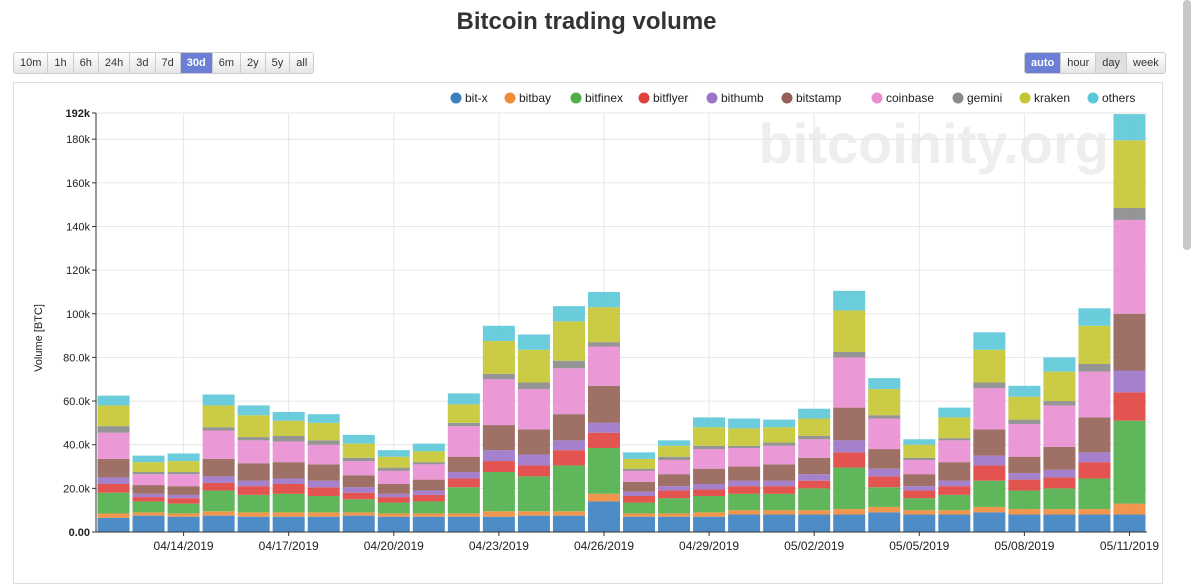 The width and height of the screenshot is (1191, 588). Describe the element at coordinates (1187, 125) in the screenshot. I see `page-scrollbar` at that location.